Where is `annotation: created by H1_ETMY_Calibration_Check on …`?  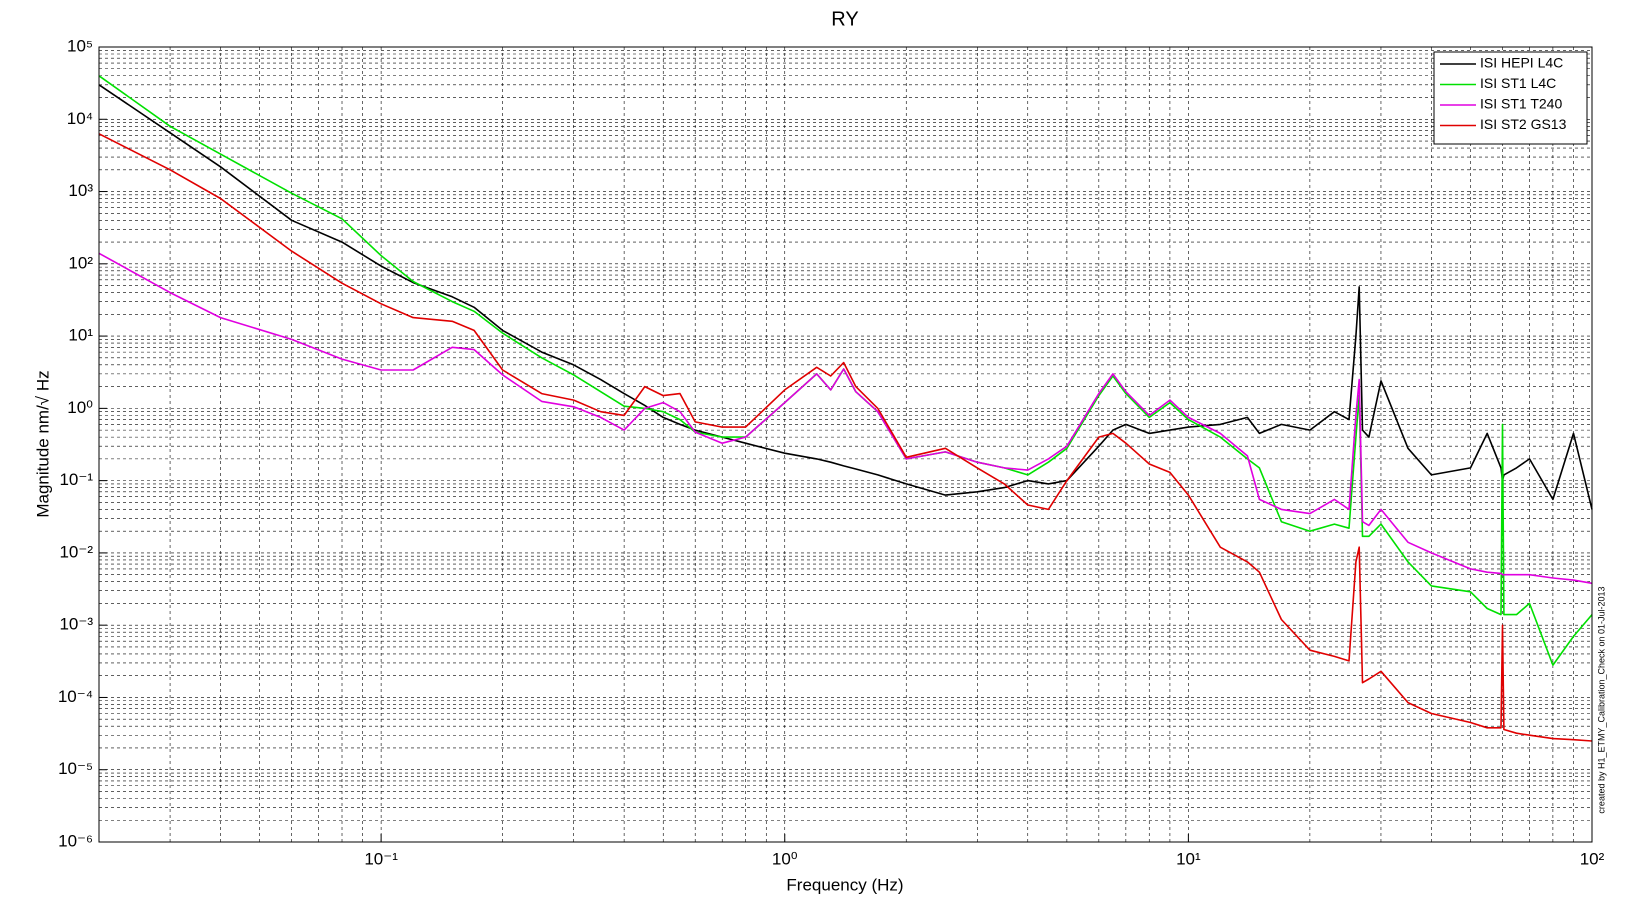
annotation: created by H1_ETMY_Calibration_Check on … is located at coordinates (1601, 699).